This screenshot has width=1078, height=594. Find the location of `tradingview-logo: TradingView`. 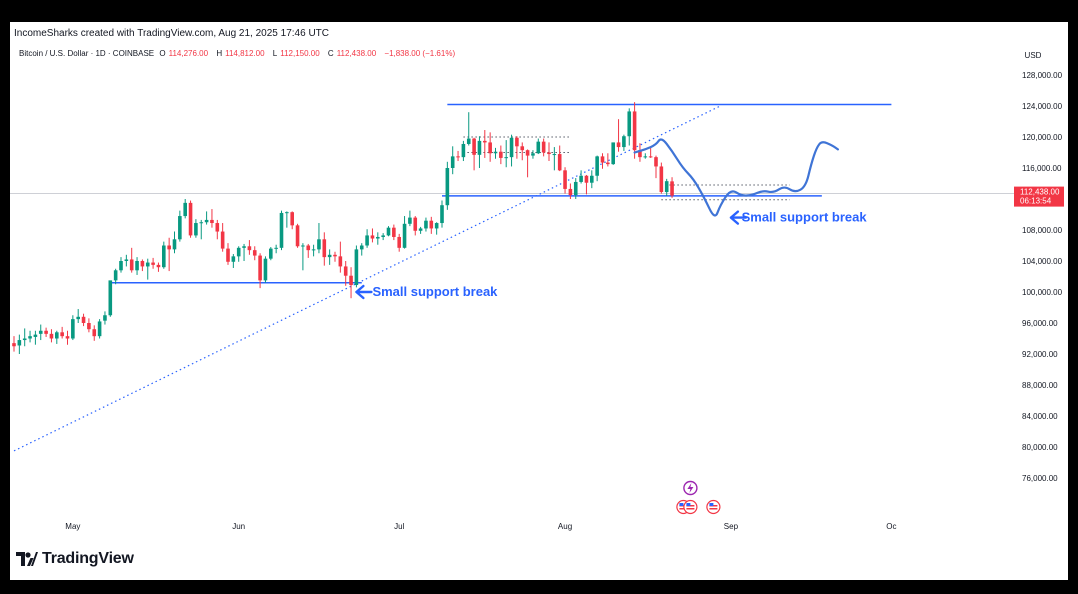

tradingview-logo: TradingView is located at coordinates (75, 559).